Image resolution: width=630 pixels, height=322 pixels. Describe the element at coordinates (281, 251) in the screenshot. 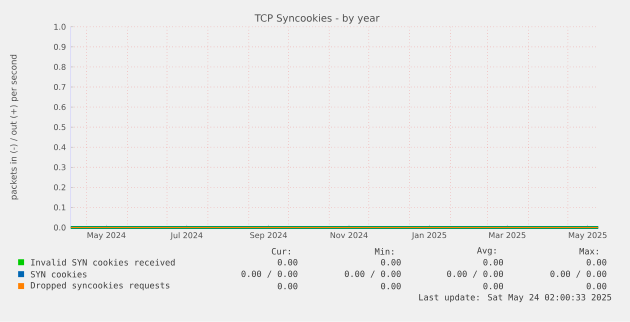

I see `text: Cur:` at that location.